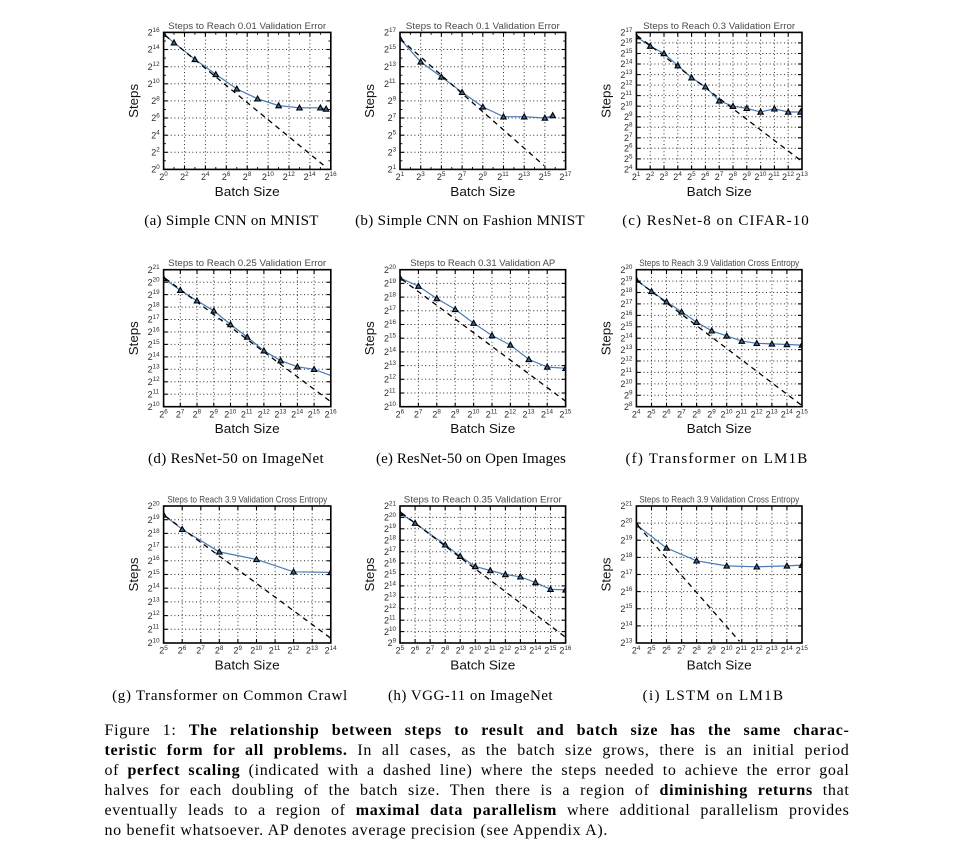  What do you see at coordinates (719, 26) in the screenshot?
I see `svg-text:Steps to Reach 0.3 Validation: Steps to Reach 0.3 Validation Error` at bounding box center [719, 26].